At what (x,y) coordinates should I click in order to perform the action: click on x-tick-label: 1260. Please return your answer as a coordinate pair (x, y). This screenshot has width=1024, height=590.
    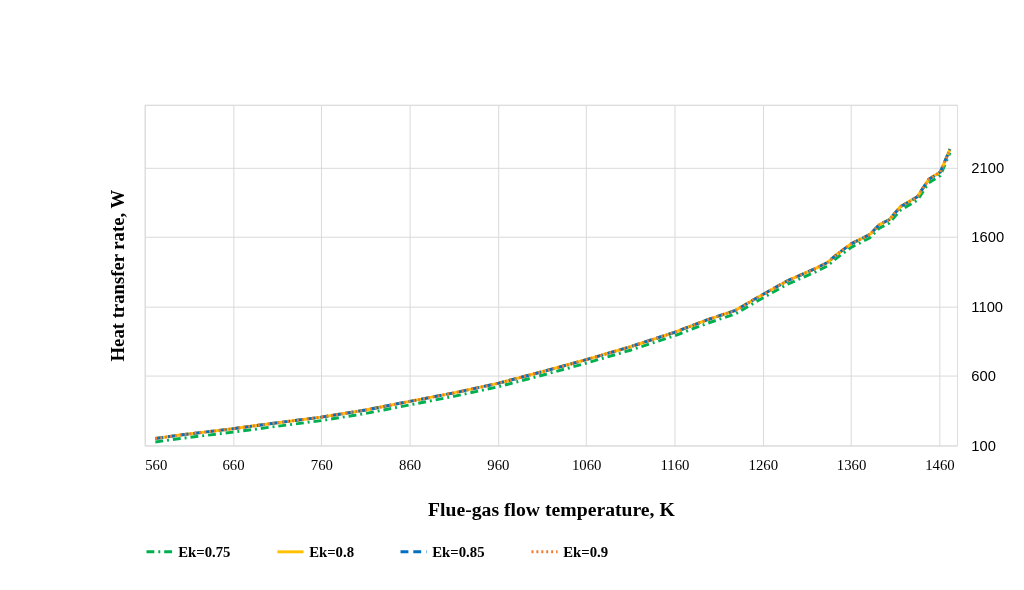
    Looking at the image, I should click on (763, 464).